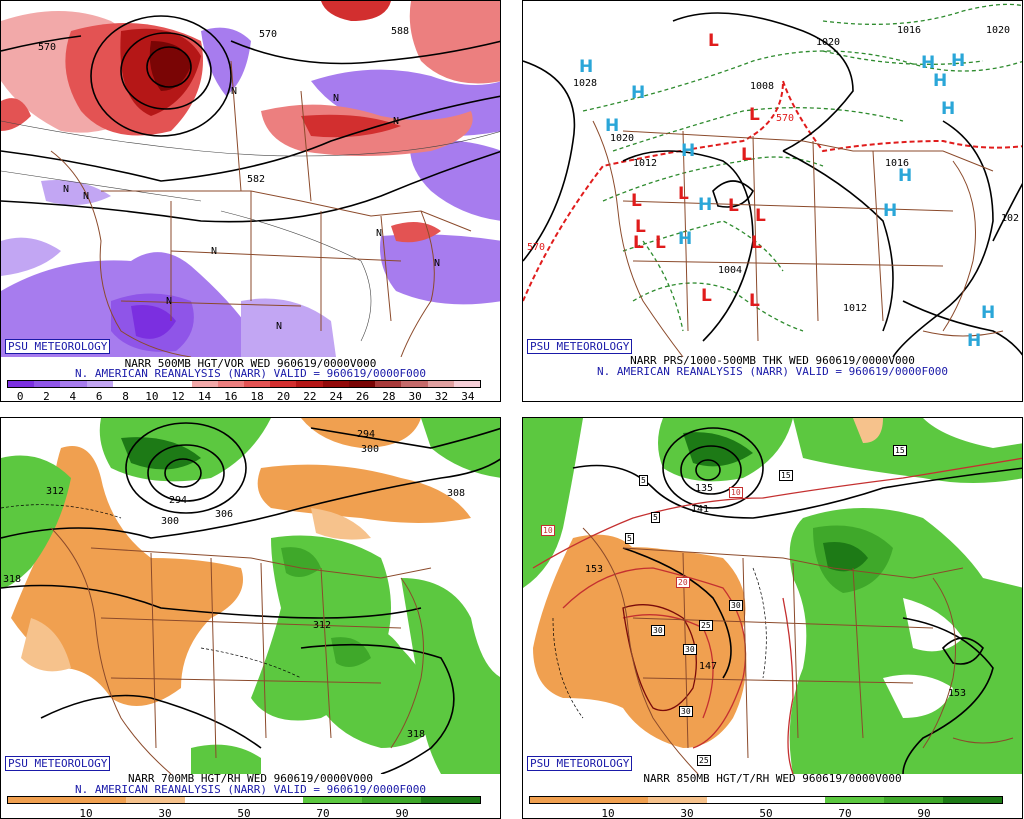 This screenshot has height=819, width=1024. Describe the element at coordinates (706, 625) in the screenshot. I see `temp-label: 25` at that location.